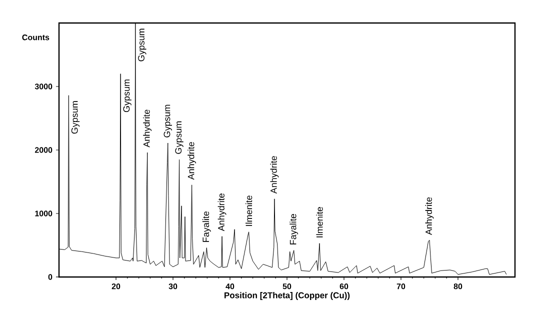 Image resolution: width=542 pixels, height=324 pixels. What do you see at coordinates (43, 213) in the screenshot?
I see `y-tick-label: 1000` at bounding box center [43, 213].